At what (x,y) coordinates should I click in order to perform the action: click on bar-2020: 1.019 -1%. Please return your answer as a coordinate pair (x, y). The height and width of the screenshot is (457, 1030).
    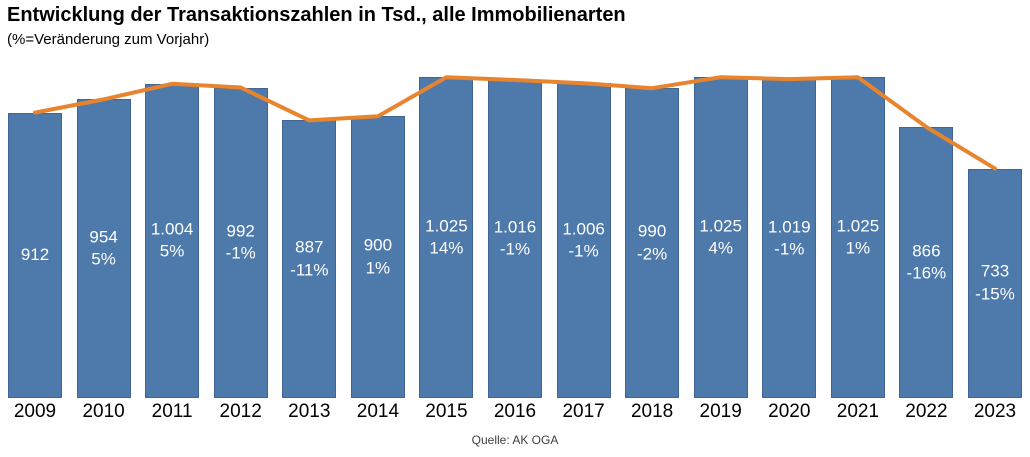
    Looking at the image, I should click on (789, 238).